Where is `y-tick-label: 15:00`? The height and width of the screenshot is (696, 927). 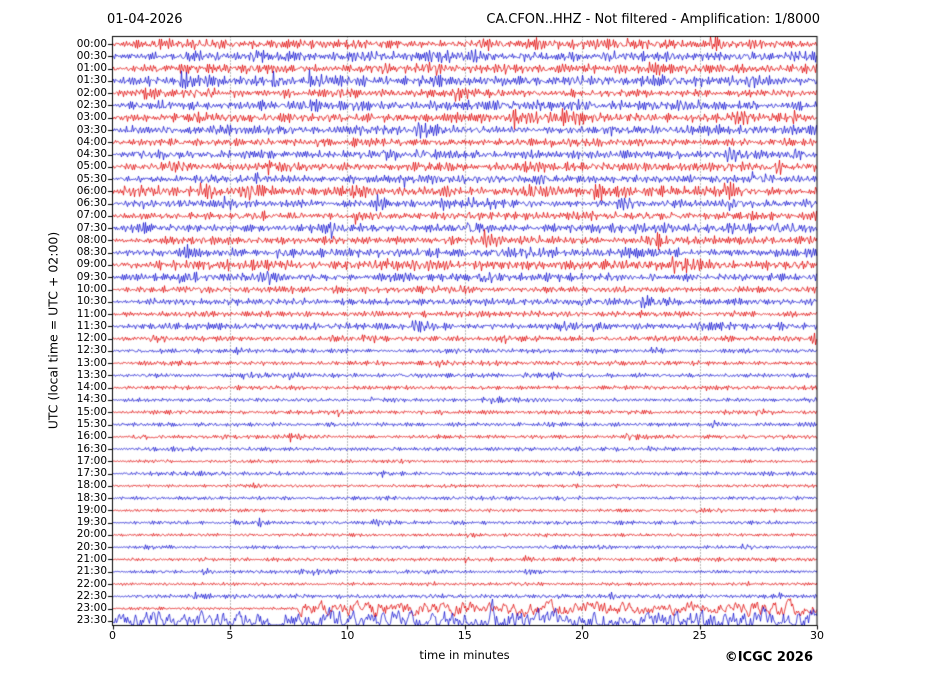 y-tick-label: 15:00 is located at coordinates (91, 411).